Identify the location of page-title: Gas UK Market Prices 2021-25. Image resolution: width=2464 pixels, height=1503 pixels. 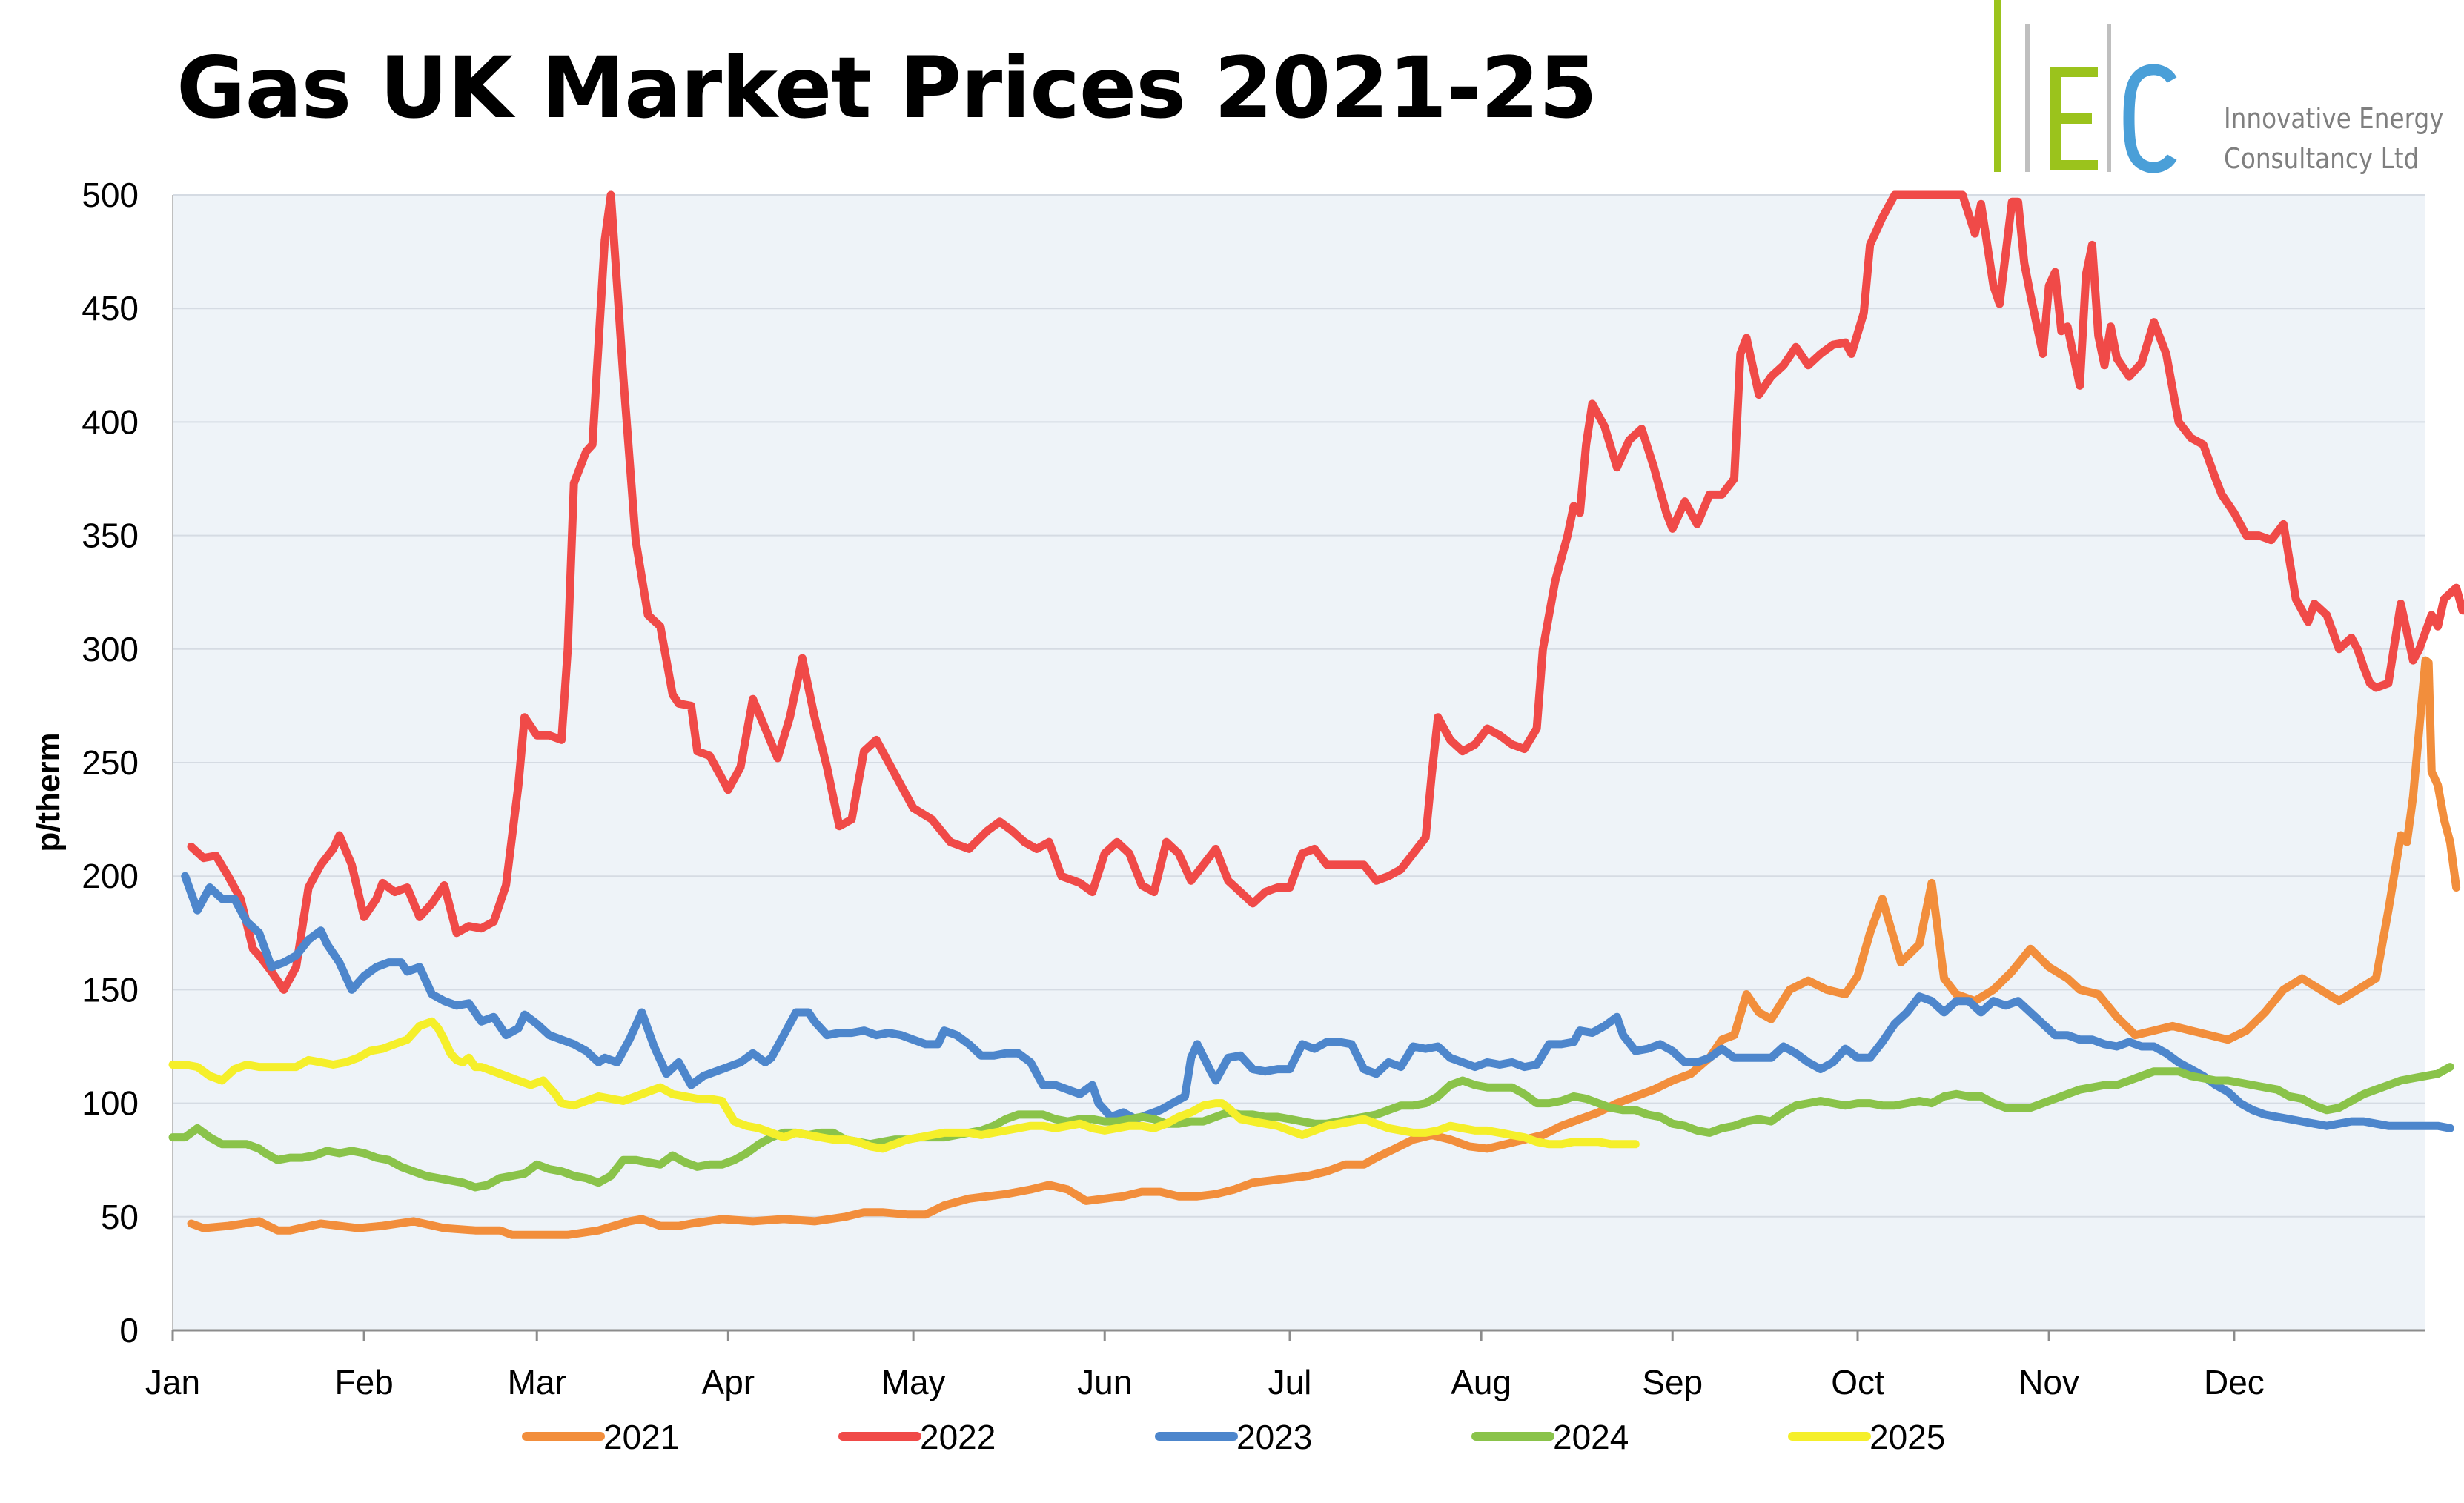
(886, 88).